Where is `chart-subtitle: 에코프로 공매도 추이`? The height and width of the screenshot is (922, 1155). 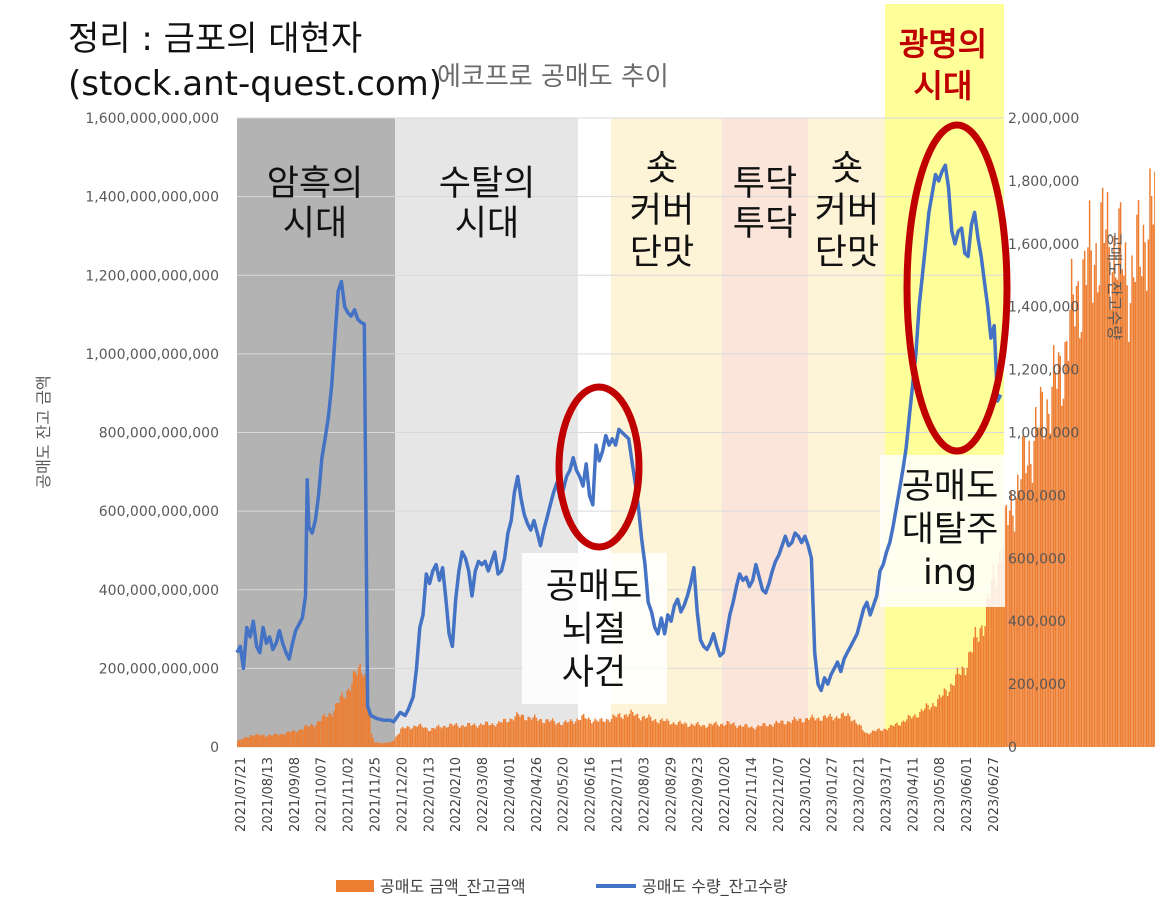
chart-subtitle: 에코프로 공매도 추이 is located at coordinates (553, 77).